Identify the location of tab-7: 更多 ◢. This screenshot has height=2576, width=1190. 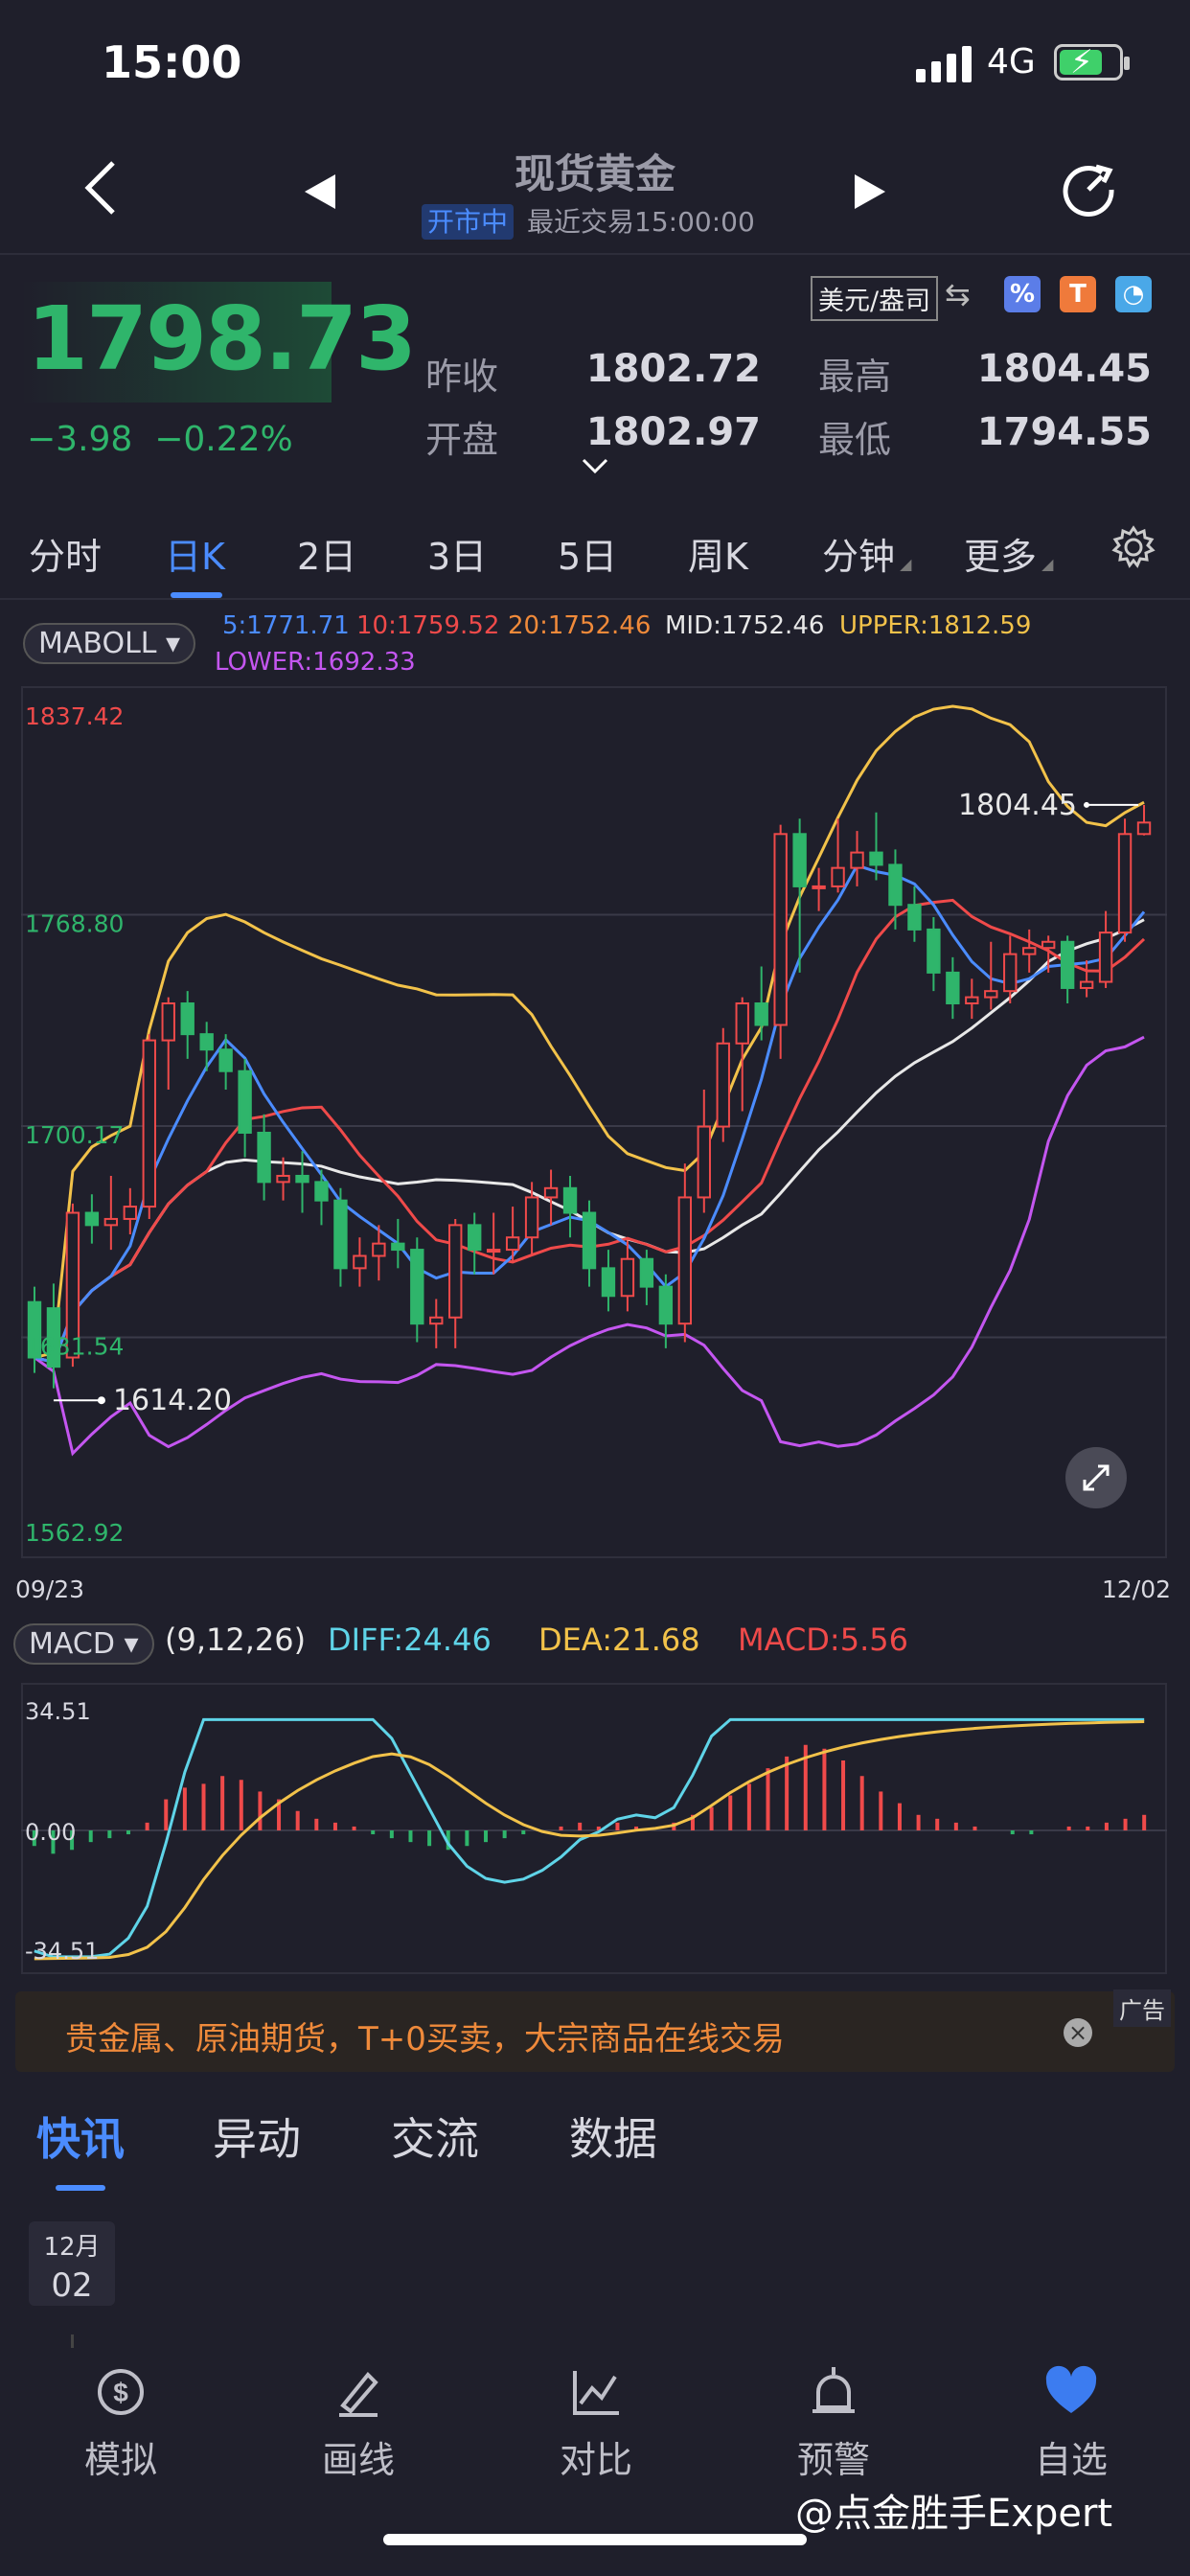
(1009, 557).